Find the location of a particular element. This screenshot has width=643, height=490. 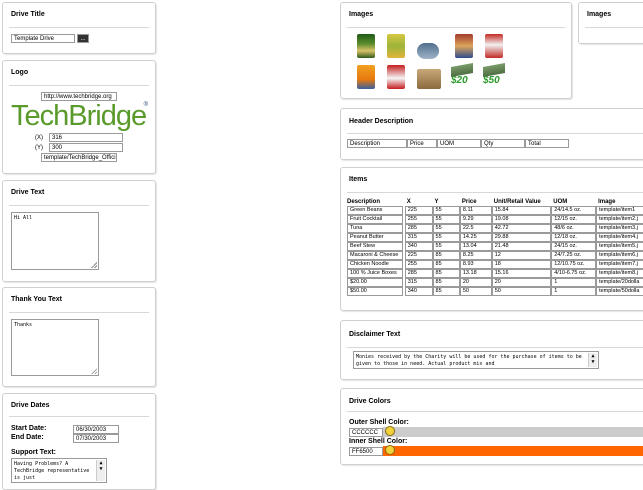

item-field-input: 14.25 is located at coordinates (475, 237).